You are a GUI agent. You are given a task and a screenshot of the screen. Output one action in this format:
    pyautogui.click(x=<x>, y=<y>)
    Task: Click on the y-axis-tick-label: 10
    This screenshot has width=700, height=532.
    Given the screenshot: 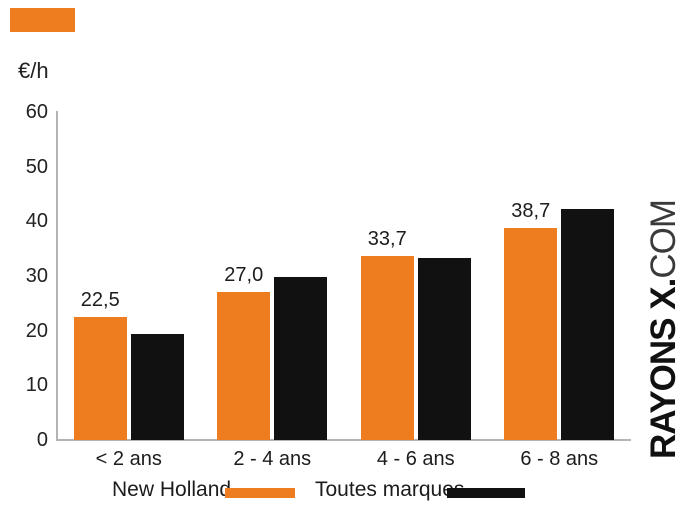 What is the action you would take?
    pyautogui.click(x=36, y=385)
    